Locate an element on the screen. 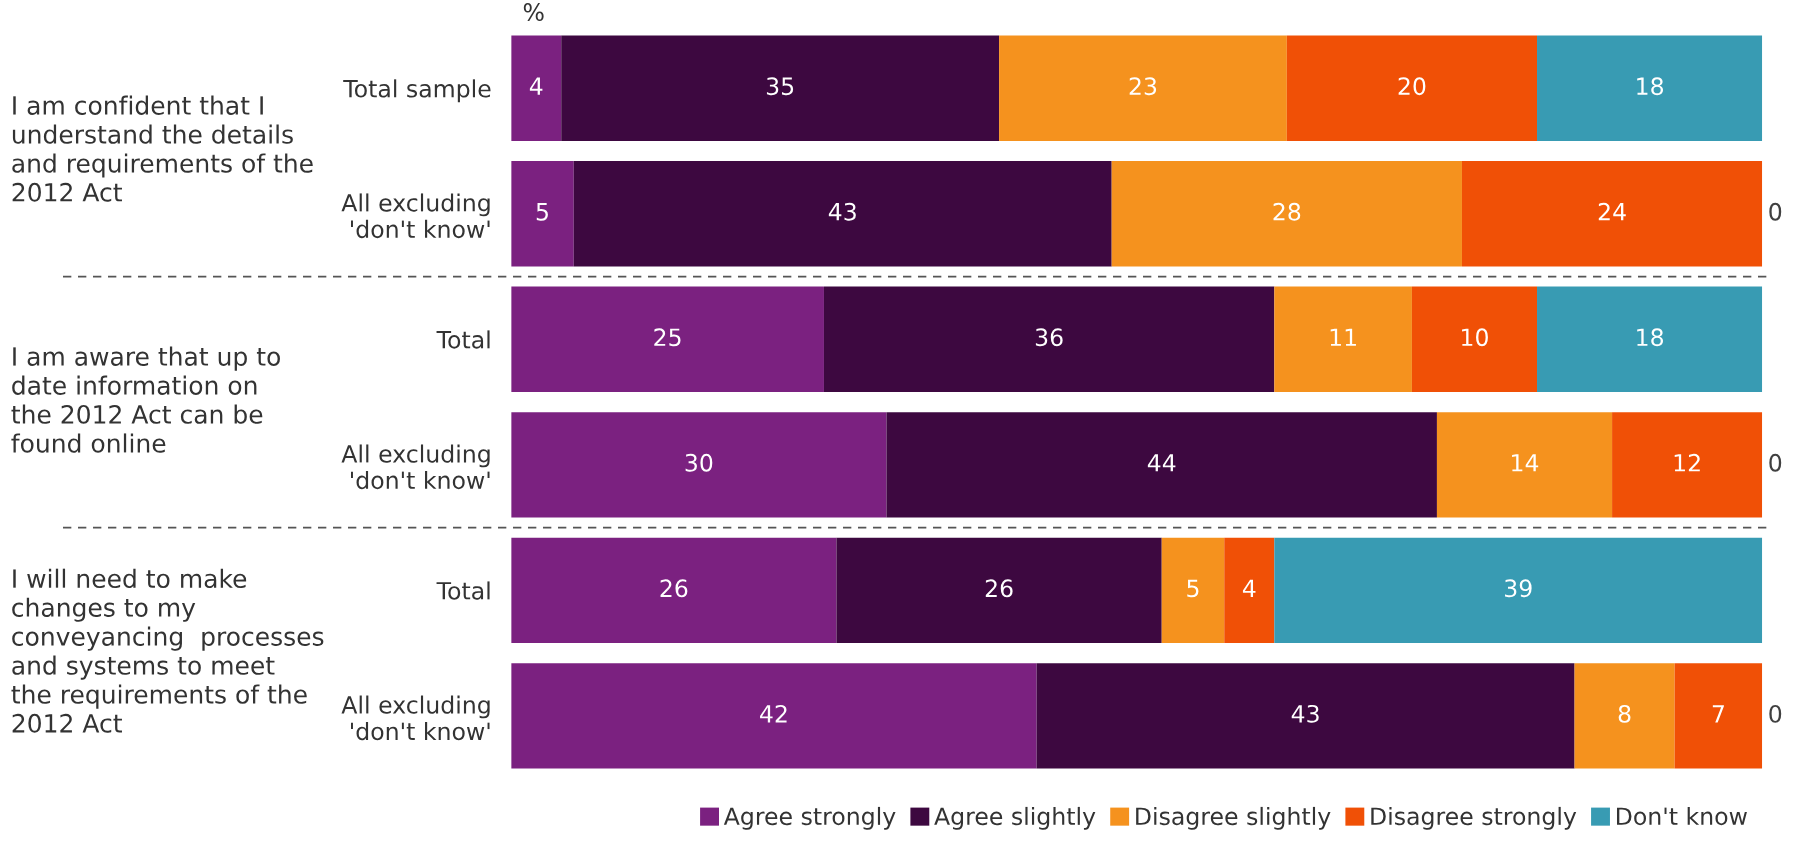 The height and width of the screenshot is (851, 1800). legend-label: Don't know is located at coordinates (1682, 816).